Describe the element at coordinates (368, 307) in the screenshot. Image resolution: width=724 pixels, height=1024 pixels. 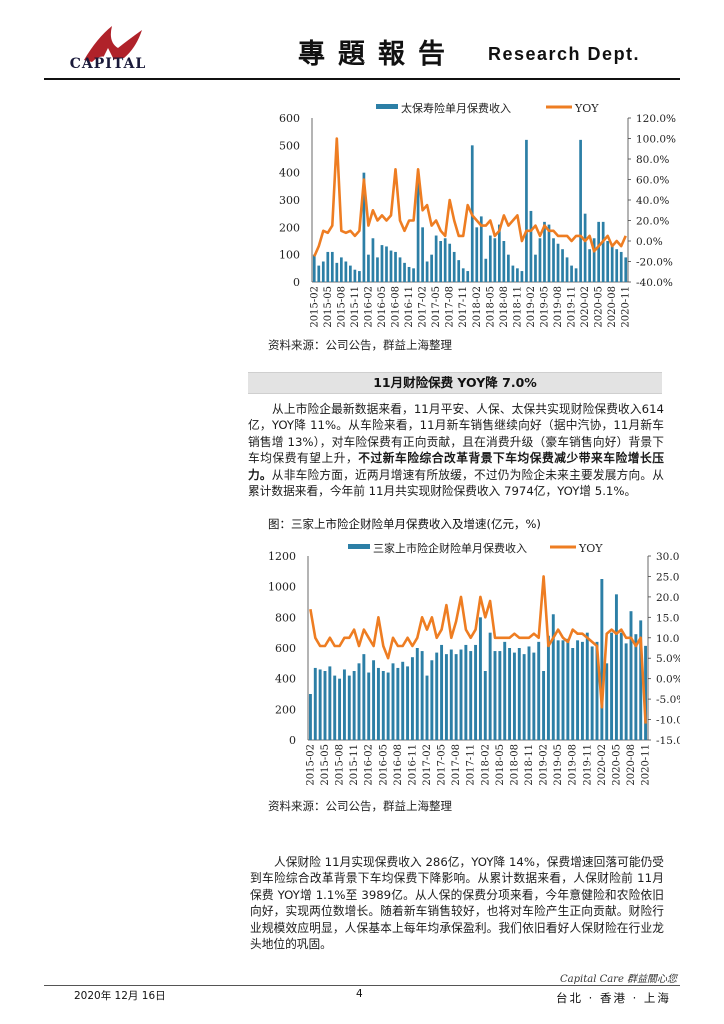
I see `x-tick-label: 2016-02` at that location.